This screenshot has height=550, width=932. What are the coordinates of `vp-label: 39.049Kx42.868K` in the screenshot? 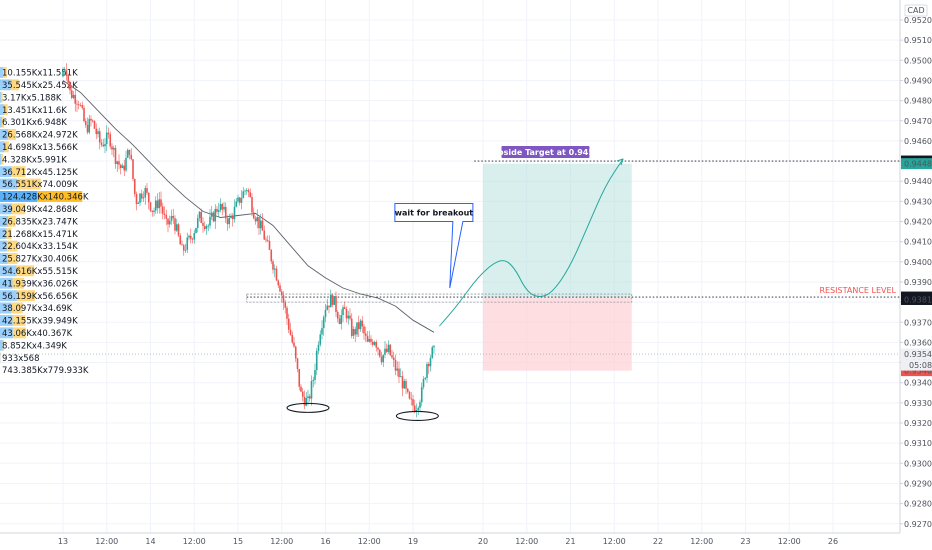 It's located at (40, 210).